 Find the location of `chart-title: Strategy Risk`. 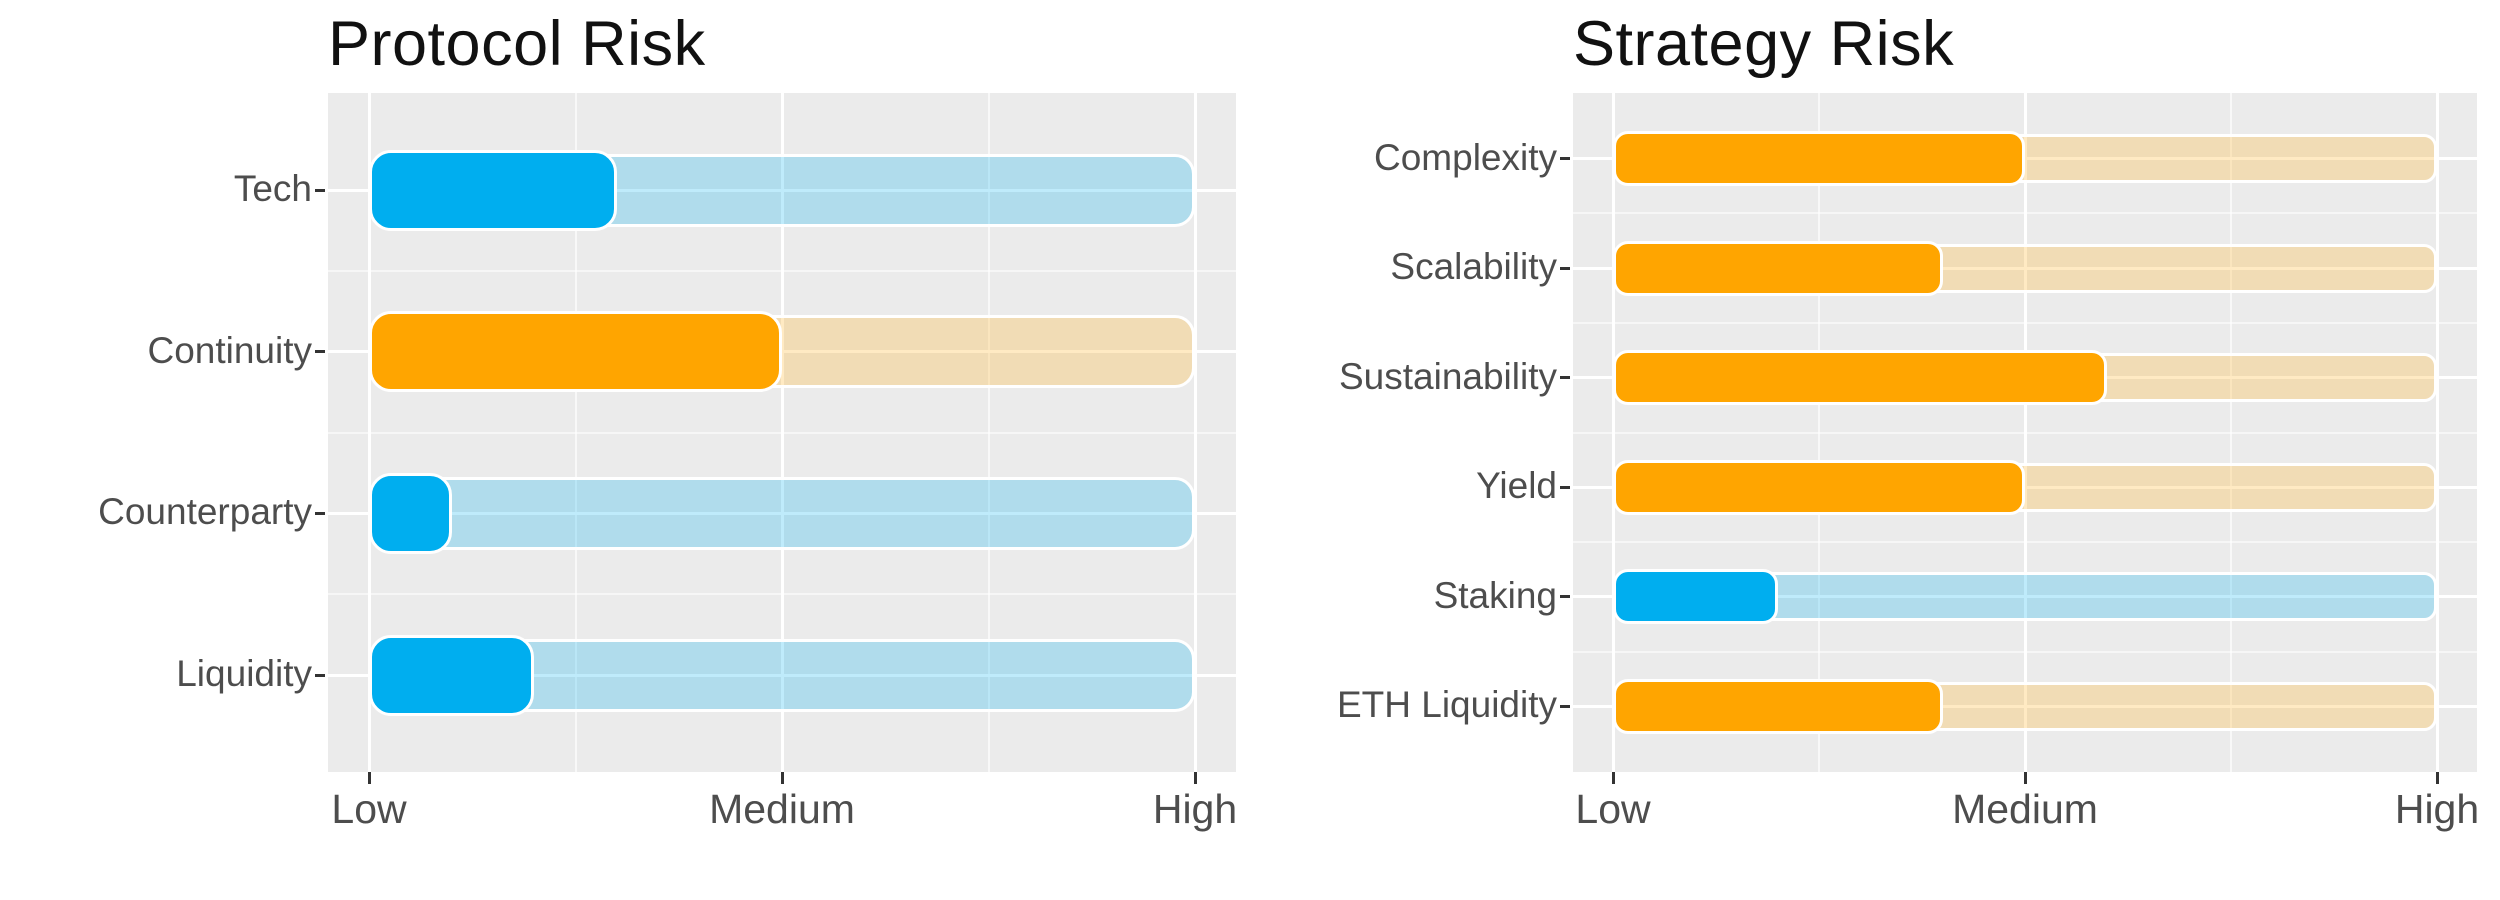

chart-title: Strategy Risk is located at coordinates (1764, 44).